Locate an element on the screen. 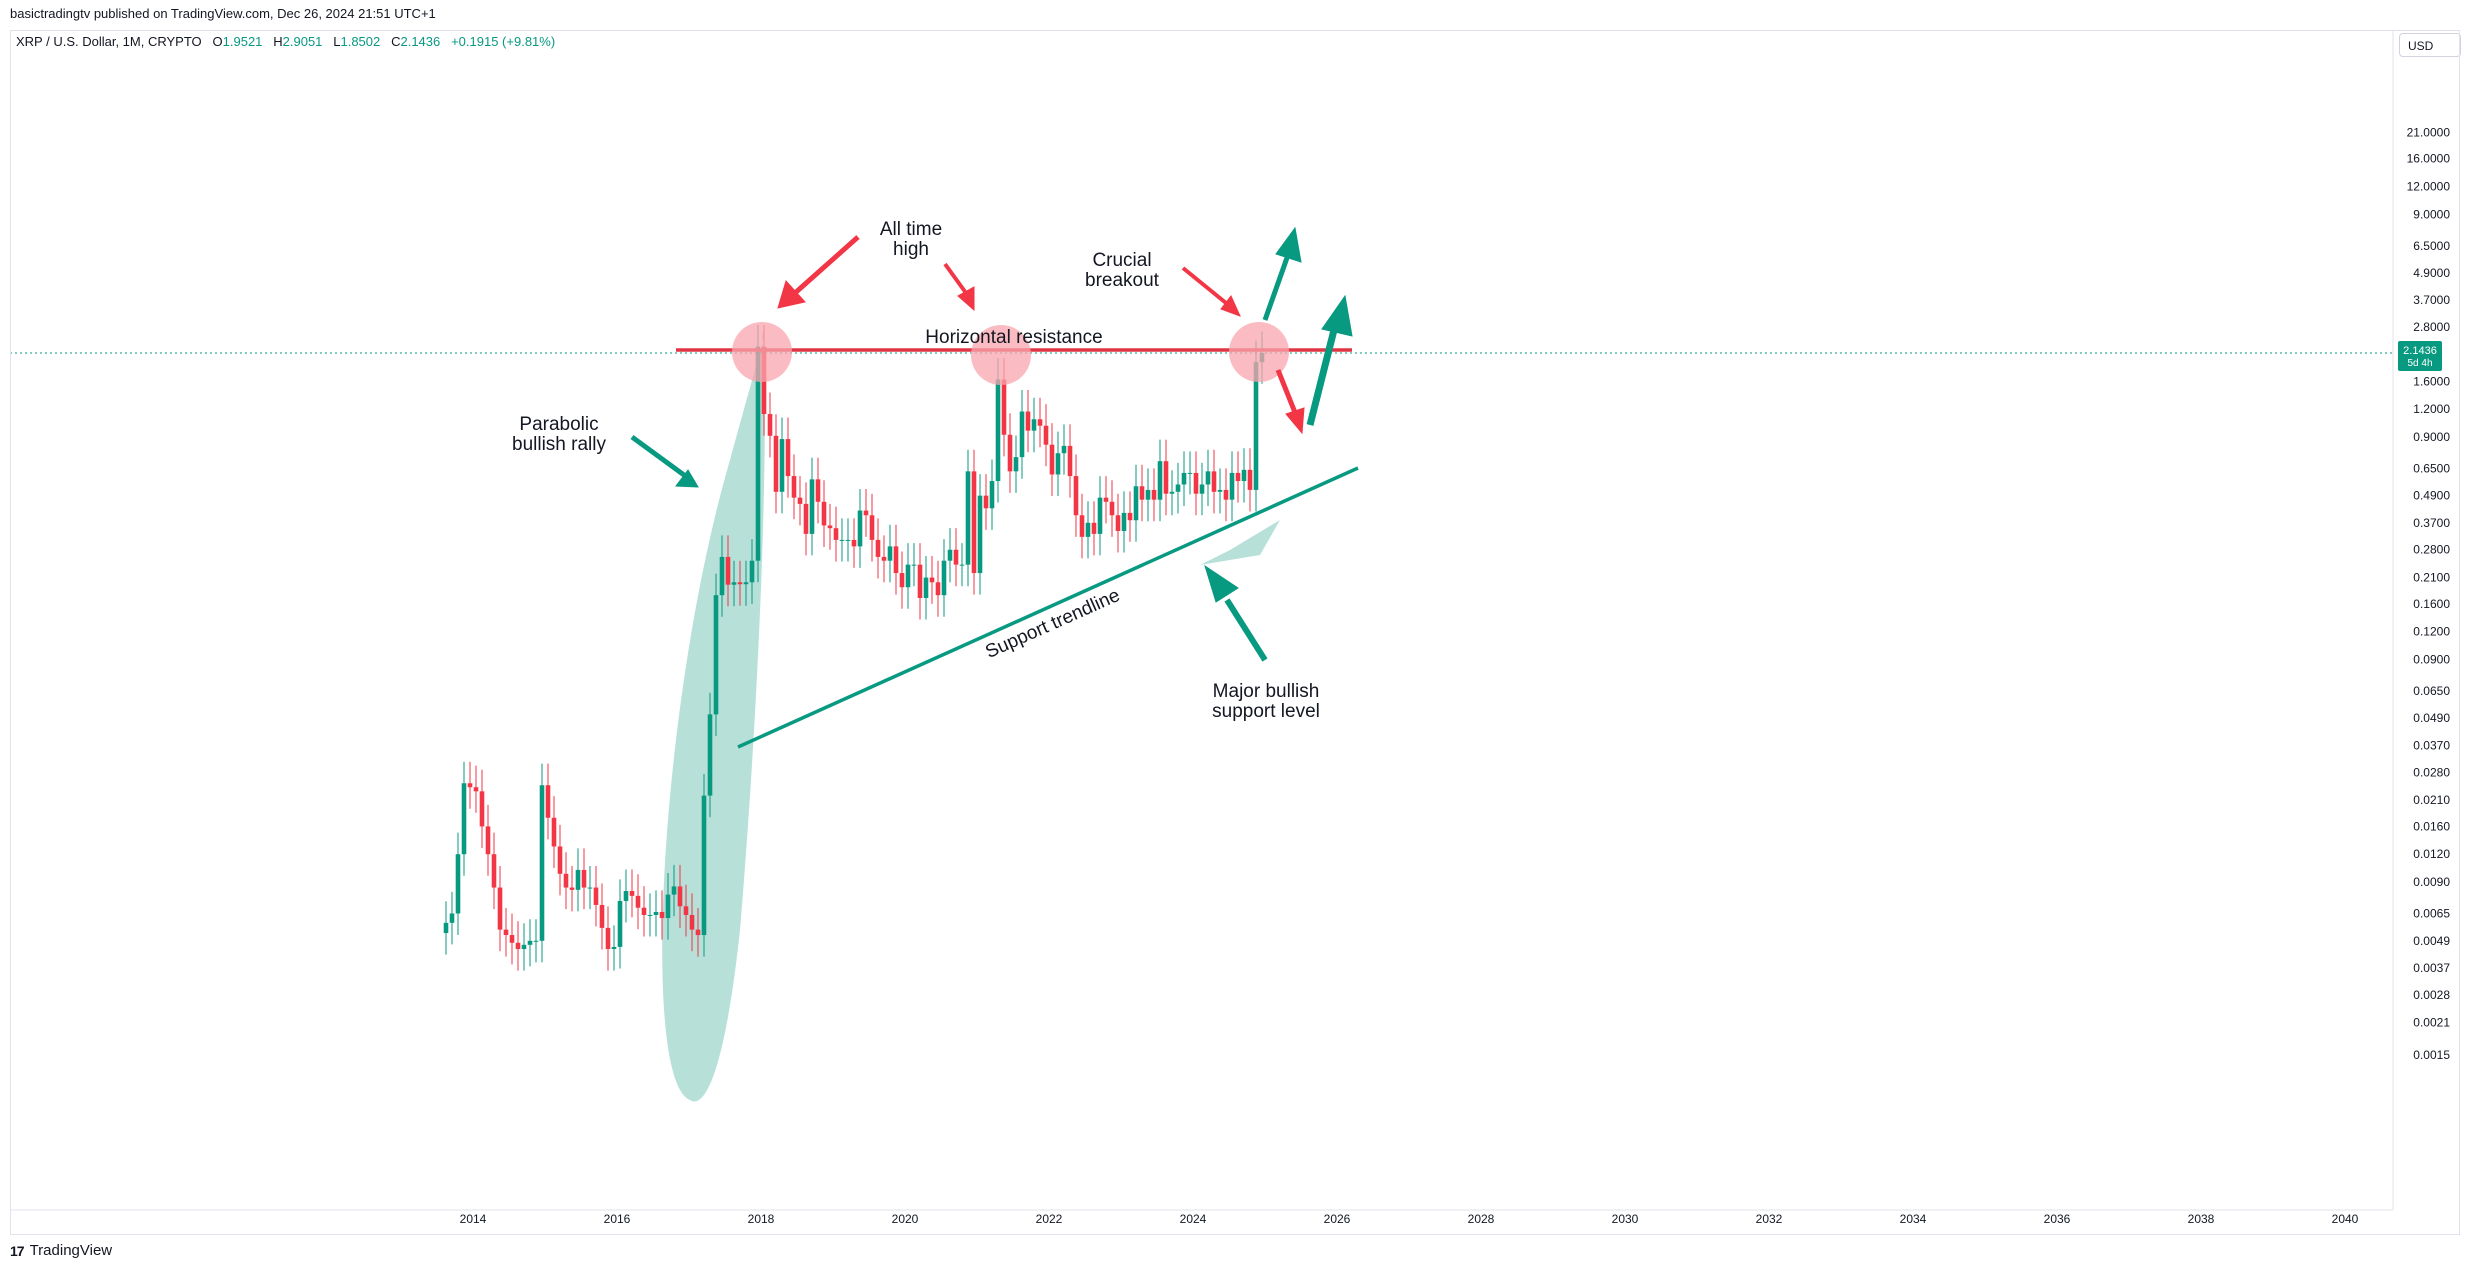  retest-circle is located at coordinates (1001, 355).